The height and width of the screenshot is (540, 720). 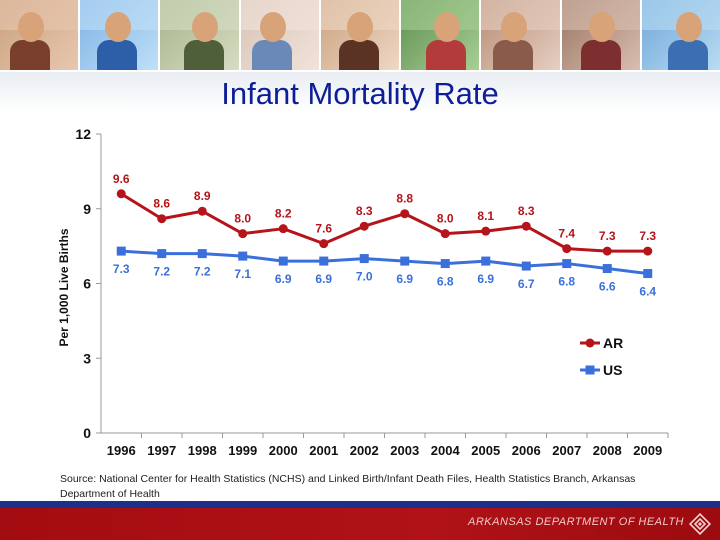 I want to click on page-title: Infant Mortality Rate, so click(x=360, y=93).